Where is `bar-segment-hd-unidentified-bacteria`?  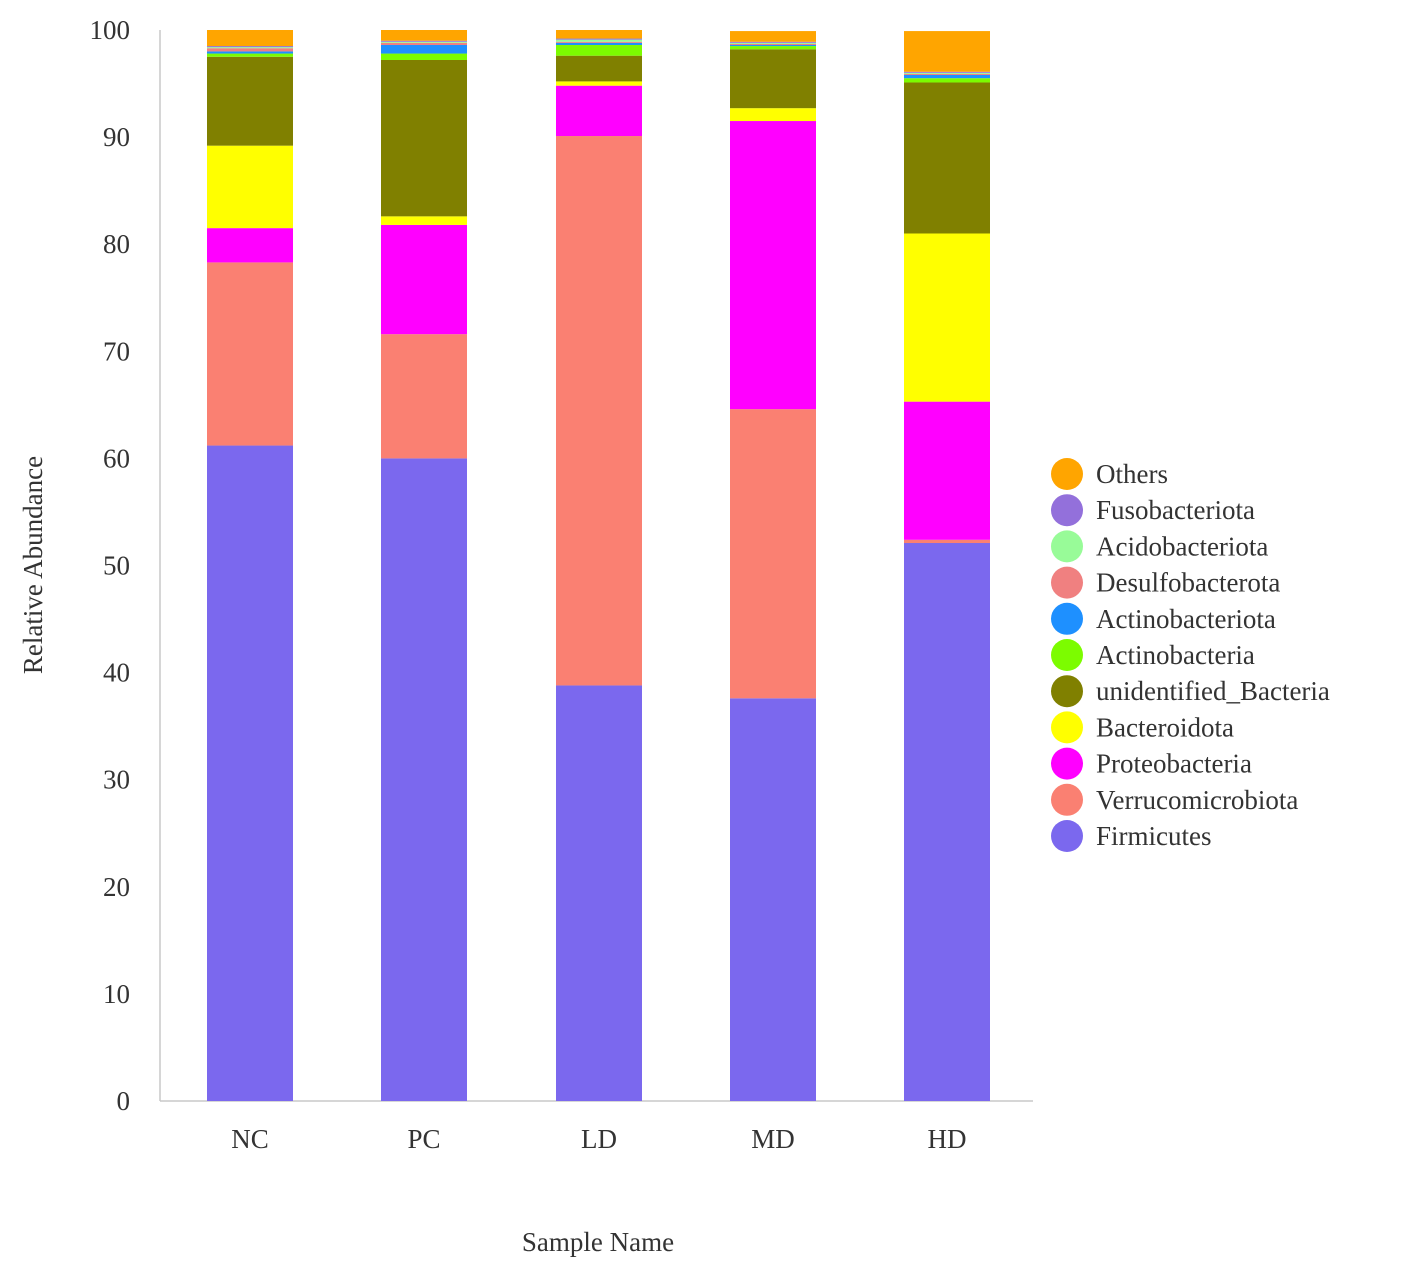 bar-segment-hd-unidentified-bacteria is located at coordinates (947, 158).